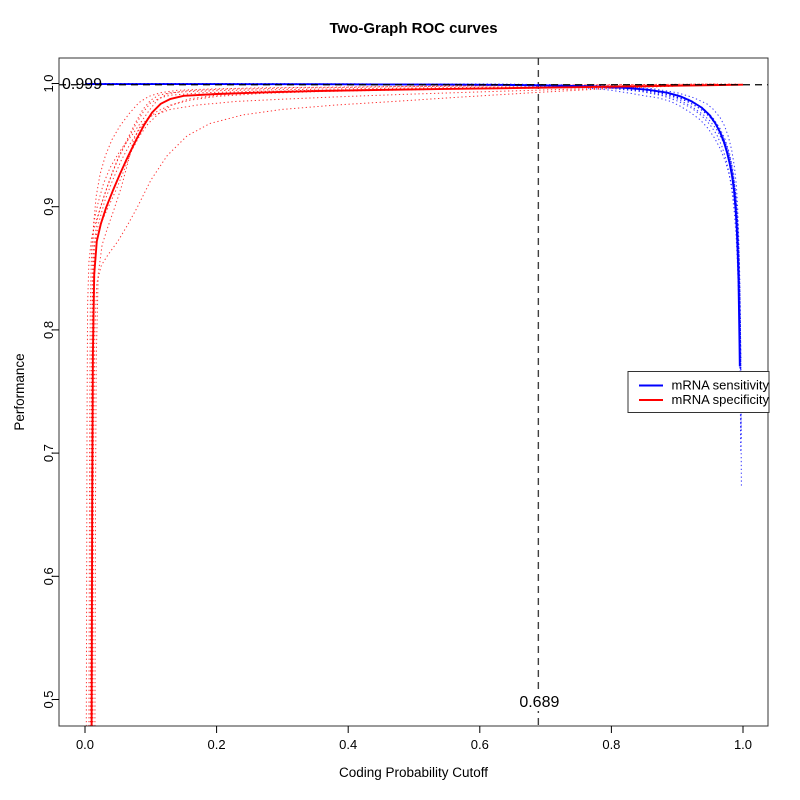  I want to click on y-tick-label: 0.5, so click(48, 699).